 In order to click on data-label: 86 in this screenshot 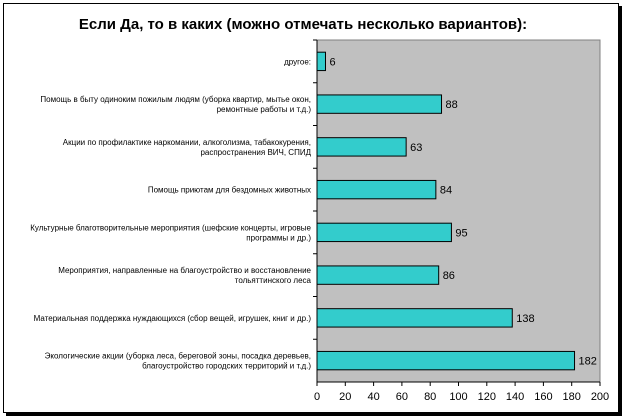, I will do `click(449, 276)`.